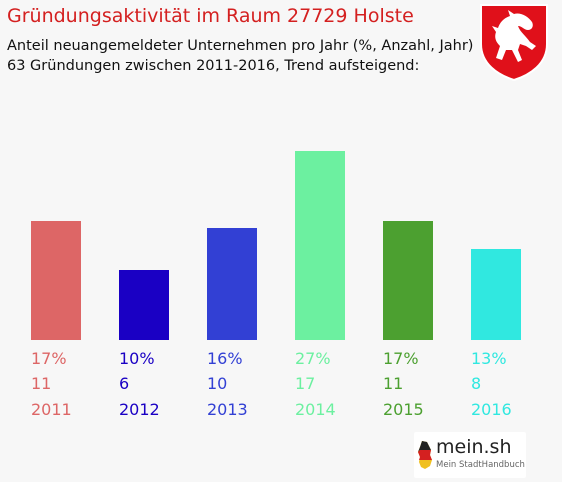  I want to click on logo-background, so click(470, 455).